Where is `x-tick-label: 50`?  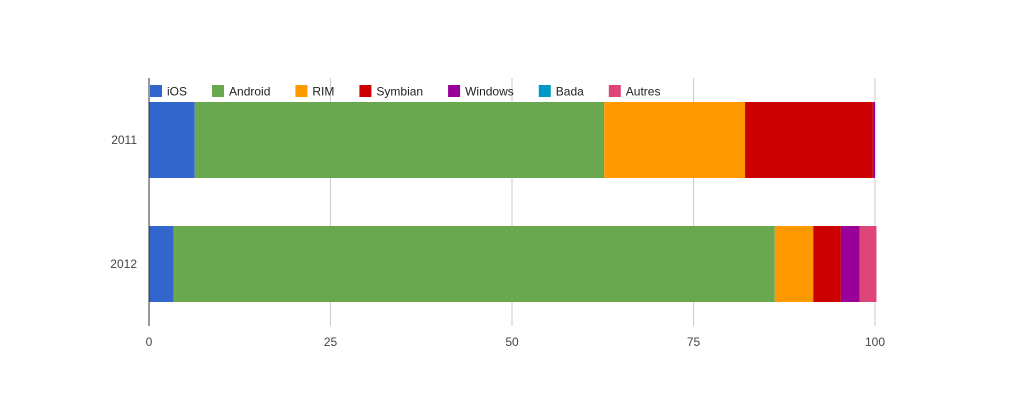
x-tick-label: 50 is located at coordinates (512, 342).